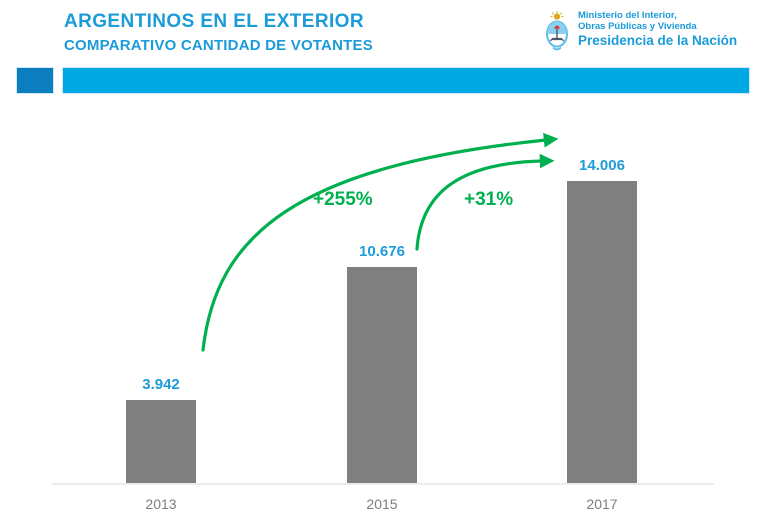 The width and height of the screenshot is (759, 531). Describe the element at coordinates (161, 504) in the screenshot. I see `x-tick-2013: 2013` at that location.